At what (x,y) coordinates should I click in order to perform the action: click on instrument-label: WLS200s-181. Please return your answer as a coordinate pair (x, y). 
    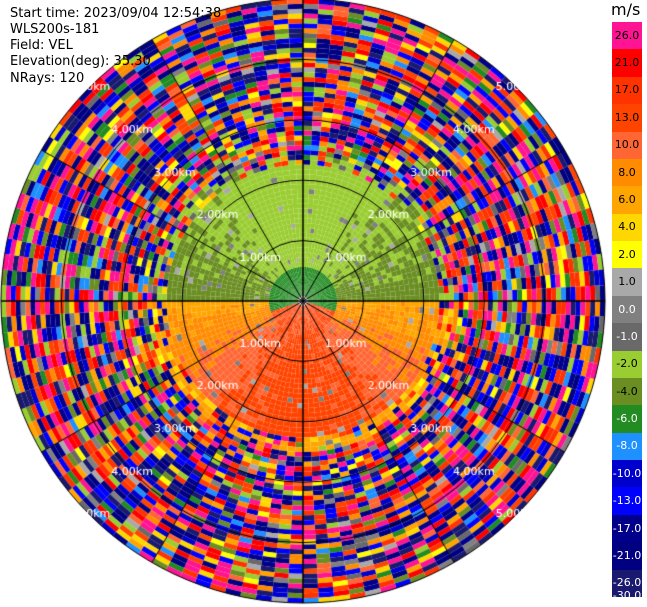
    Looking at the image, I should click on (55, 29).